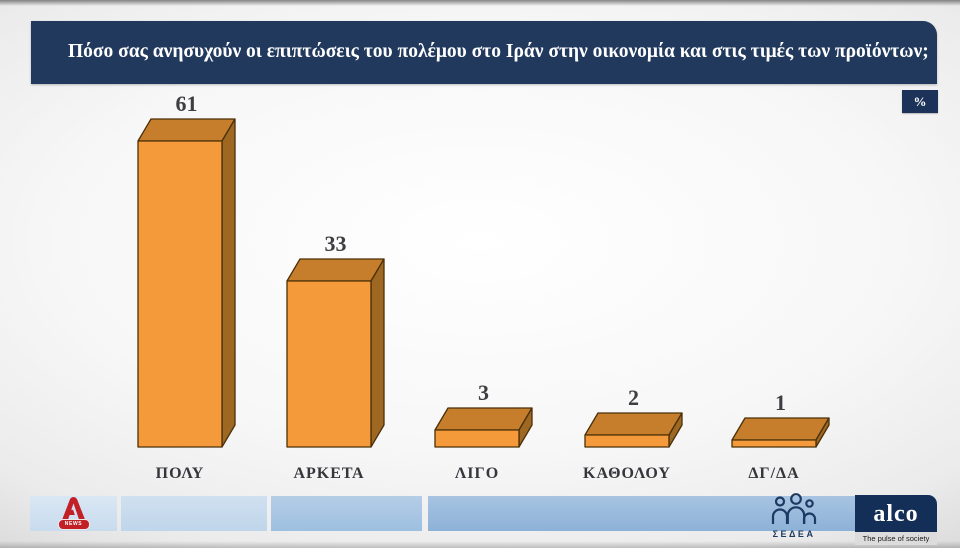  What do you see at coordinates (794, 509) in the screenshot?
I see `sedea-people-icon` at bounding box center [794, 509].